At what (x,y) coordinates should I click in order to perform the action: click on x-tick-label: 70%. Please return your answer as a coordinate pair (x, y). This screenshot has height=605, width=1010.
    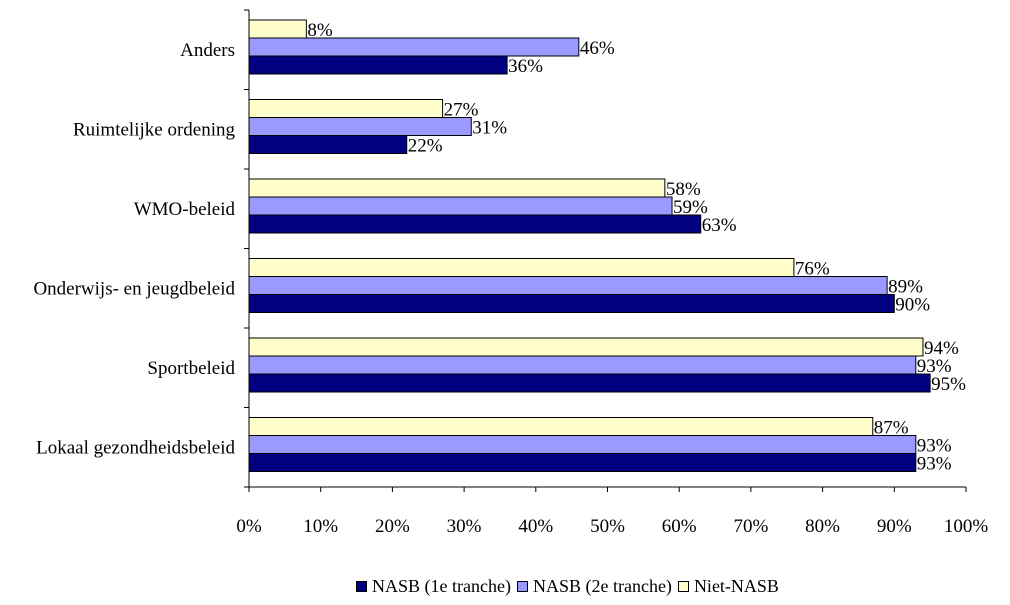
    Looking at the image, I should click on (750, 526).